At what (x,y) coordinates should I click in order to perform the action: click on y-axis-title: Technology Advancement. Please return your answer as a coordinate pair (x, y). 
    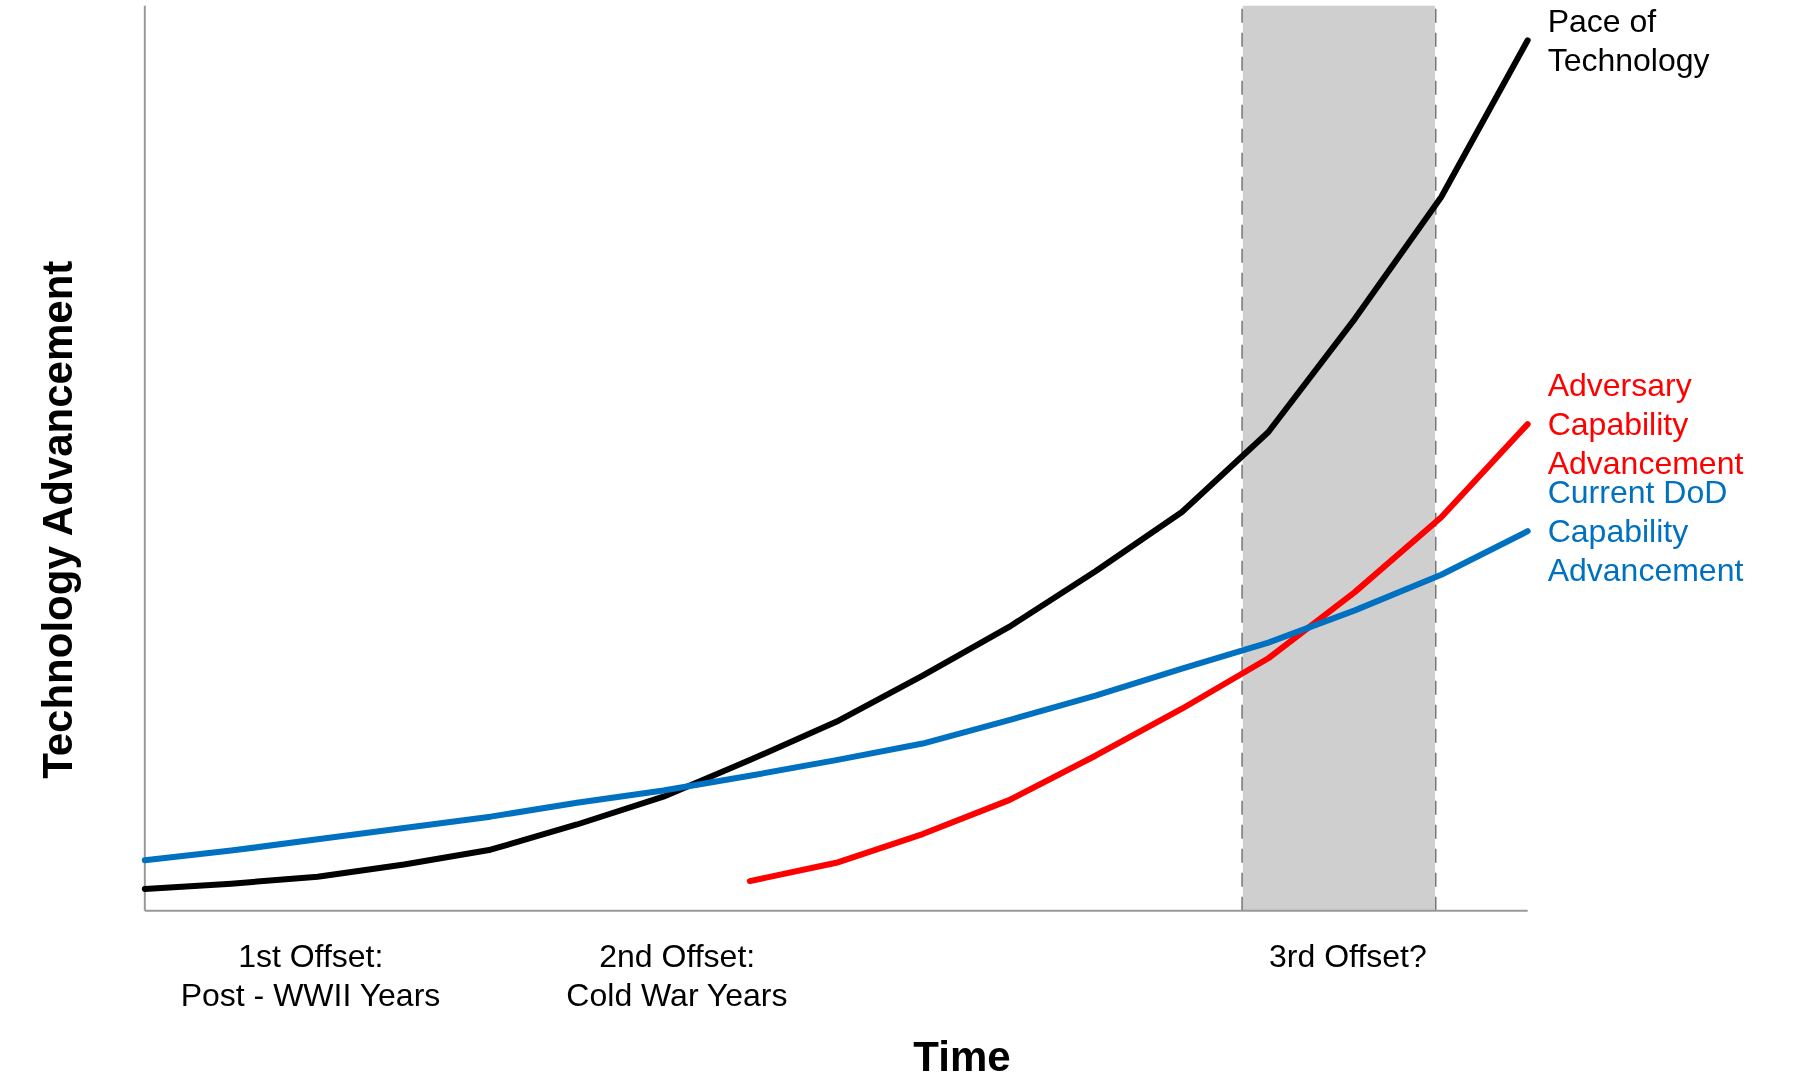
    Looking at the image, I should click on (57, 519).